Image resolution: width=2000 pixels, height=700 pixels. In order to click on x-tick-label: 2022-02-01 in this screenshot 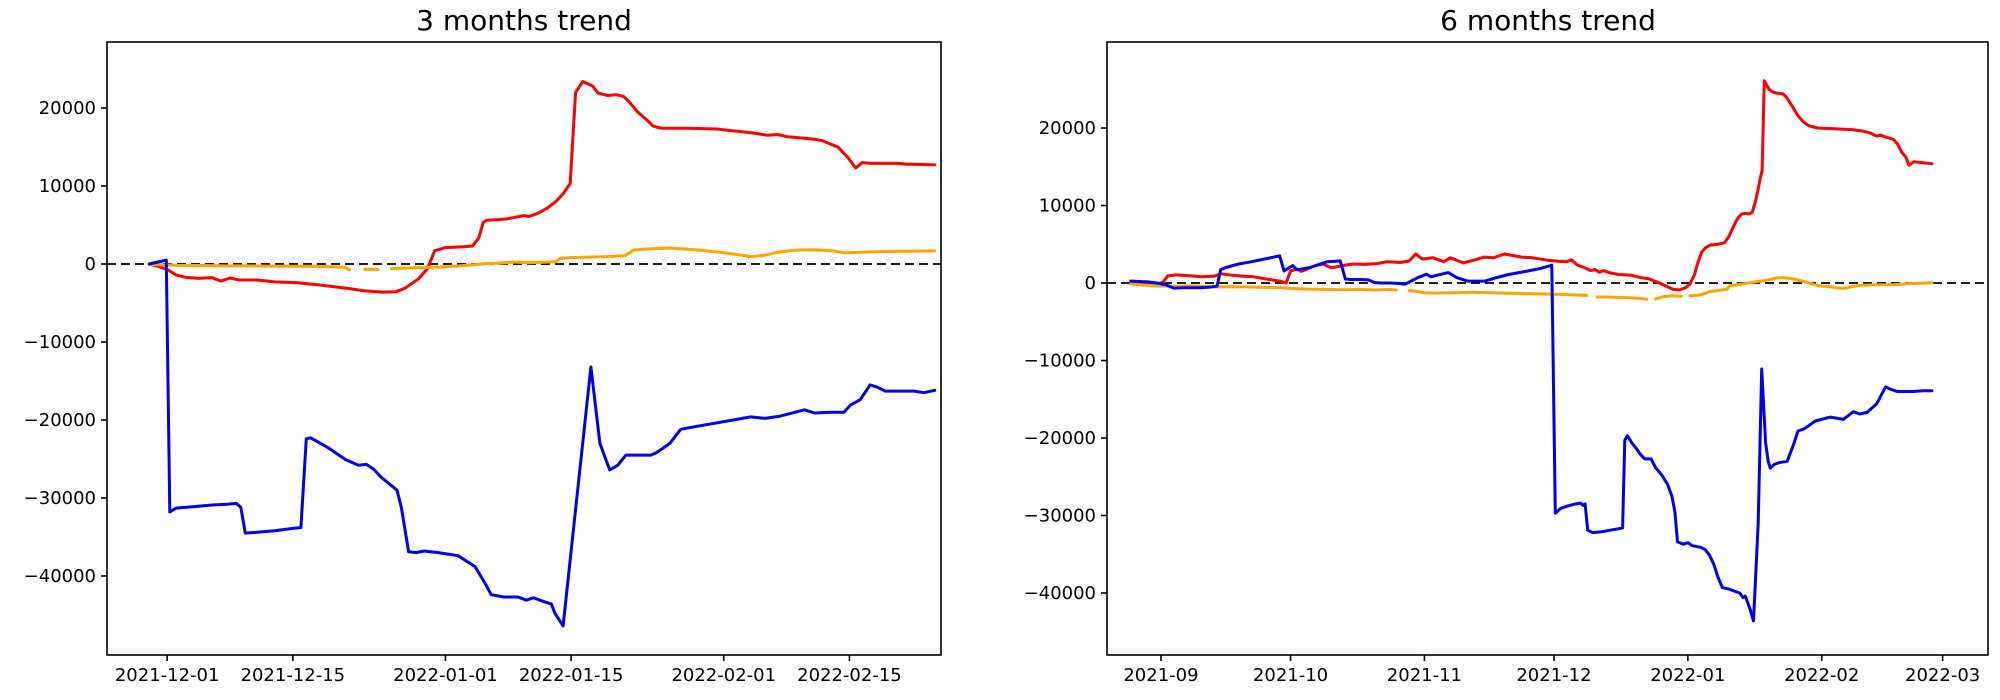, I will do `click(723, 675)`.